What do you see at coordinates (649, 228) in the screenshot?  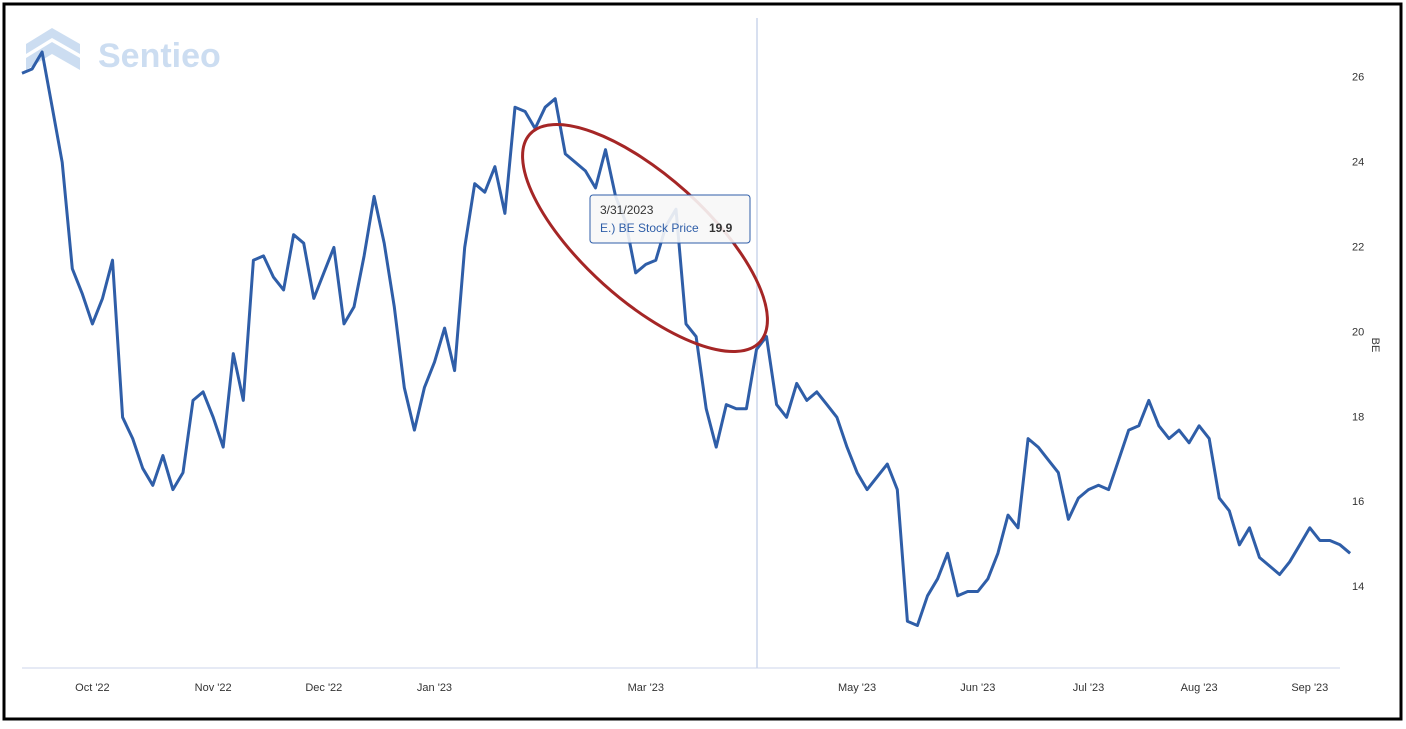 I see `tooltip-series: E.) BE Stock Price` at bounding box center [649, 228].